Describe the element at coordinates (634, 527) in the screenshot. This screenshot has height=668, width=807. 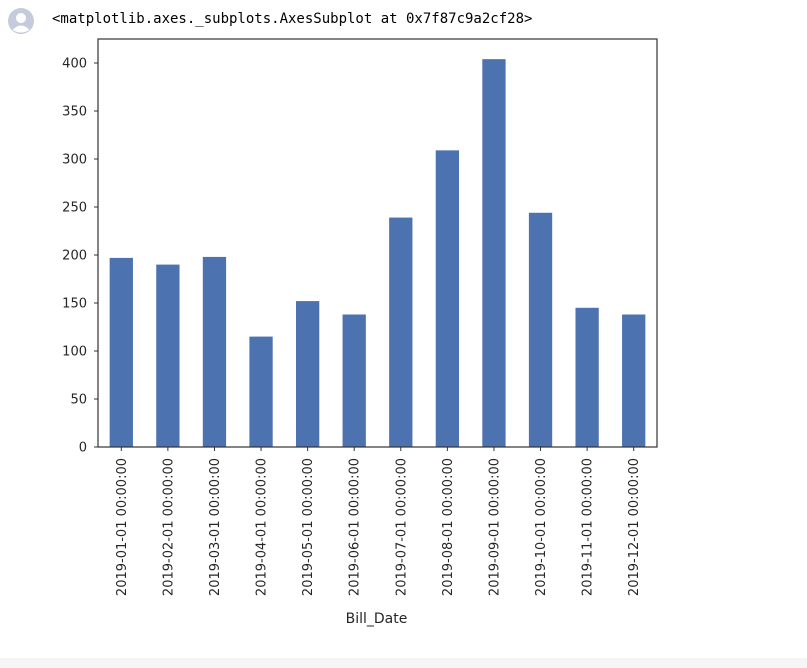
I see `x-tick-label-11: 2019-12-01 00:00:00` at that location.